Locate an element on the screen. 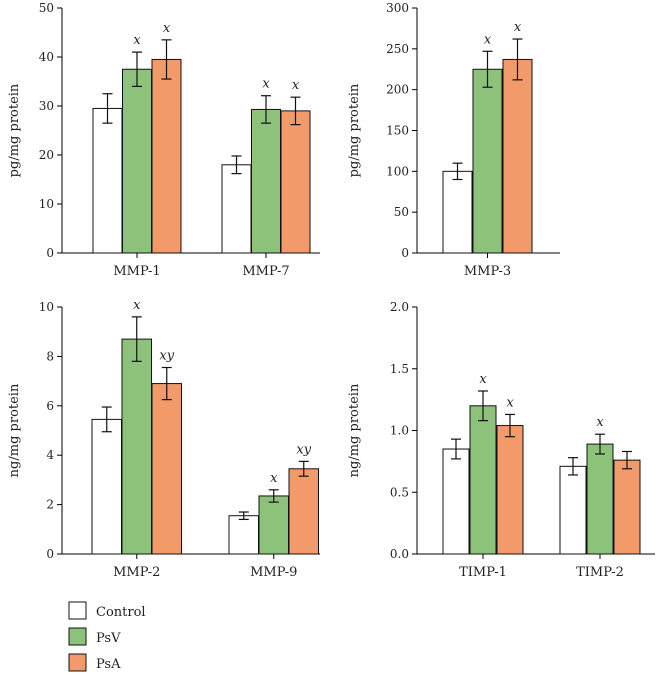  y-tick-label: 4 is located at coordinates (50, 455).